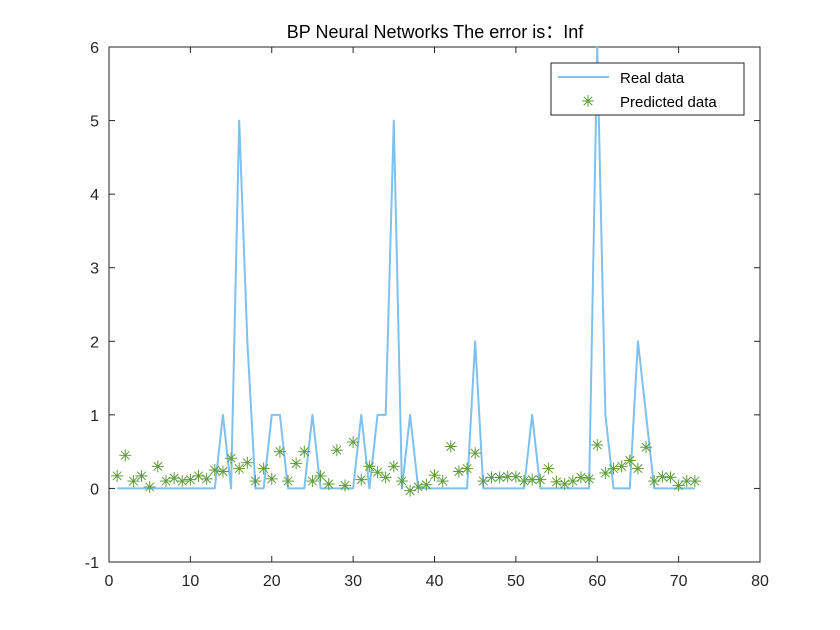  Describe the element at coordinates (94, 342) in the screenshot. I see `y-tick-label: 2` at that location.